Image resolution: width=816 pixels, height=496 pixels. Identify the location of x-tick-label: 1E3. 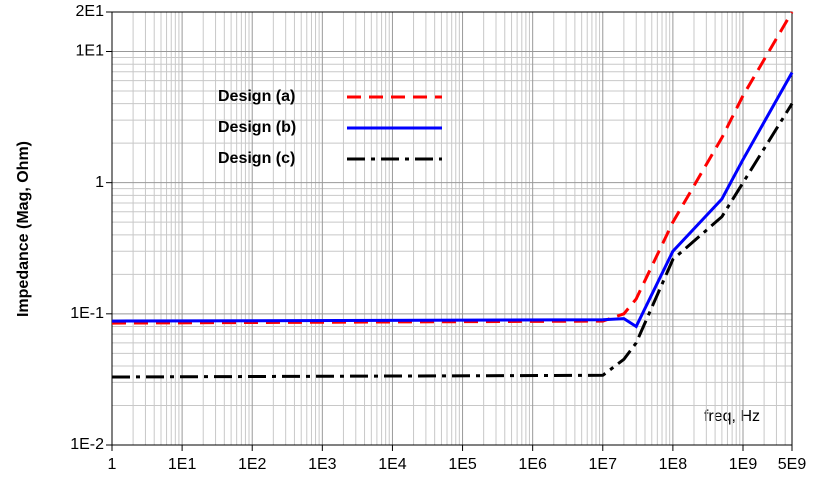
(322, 464).